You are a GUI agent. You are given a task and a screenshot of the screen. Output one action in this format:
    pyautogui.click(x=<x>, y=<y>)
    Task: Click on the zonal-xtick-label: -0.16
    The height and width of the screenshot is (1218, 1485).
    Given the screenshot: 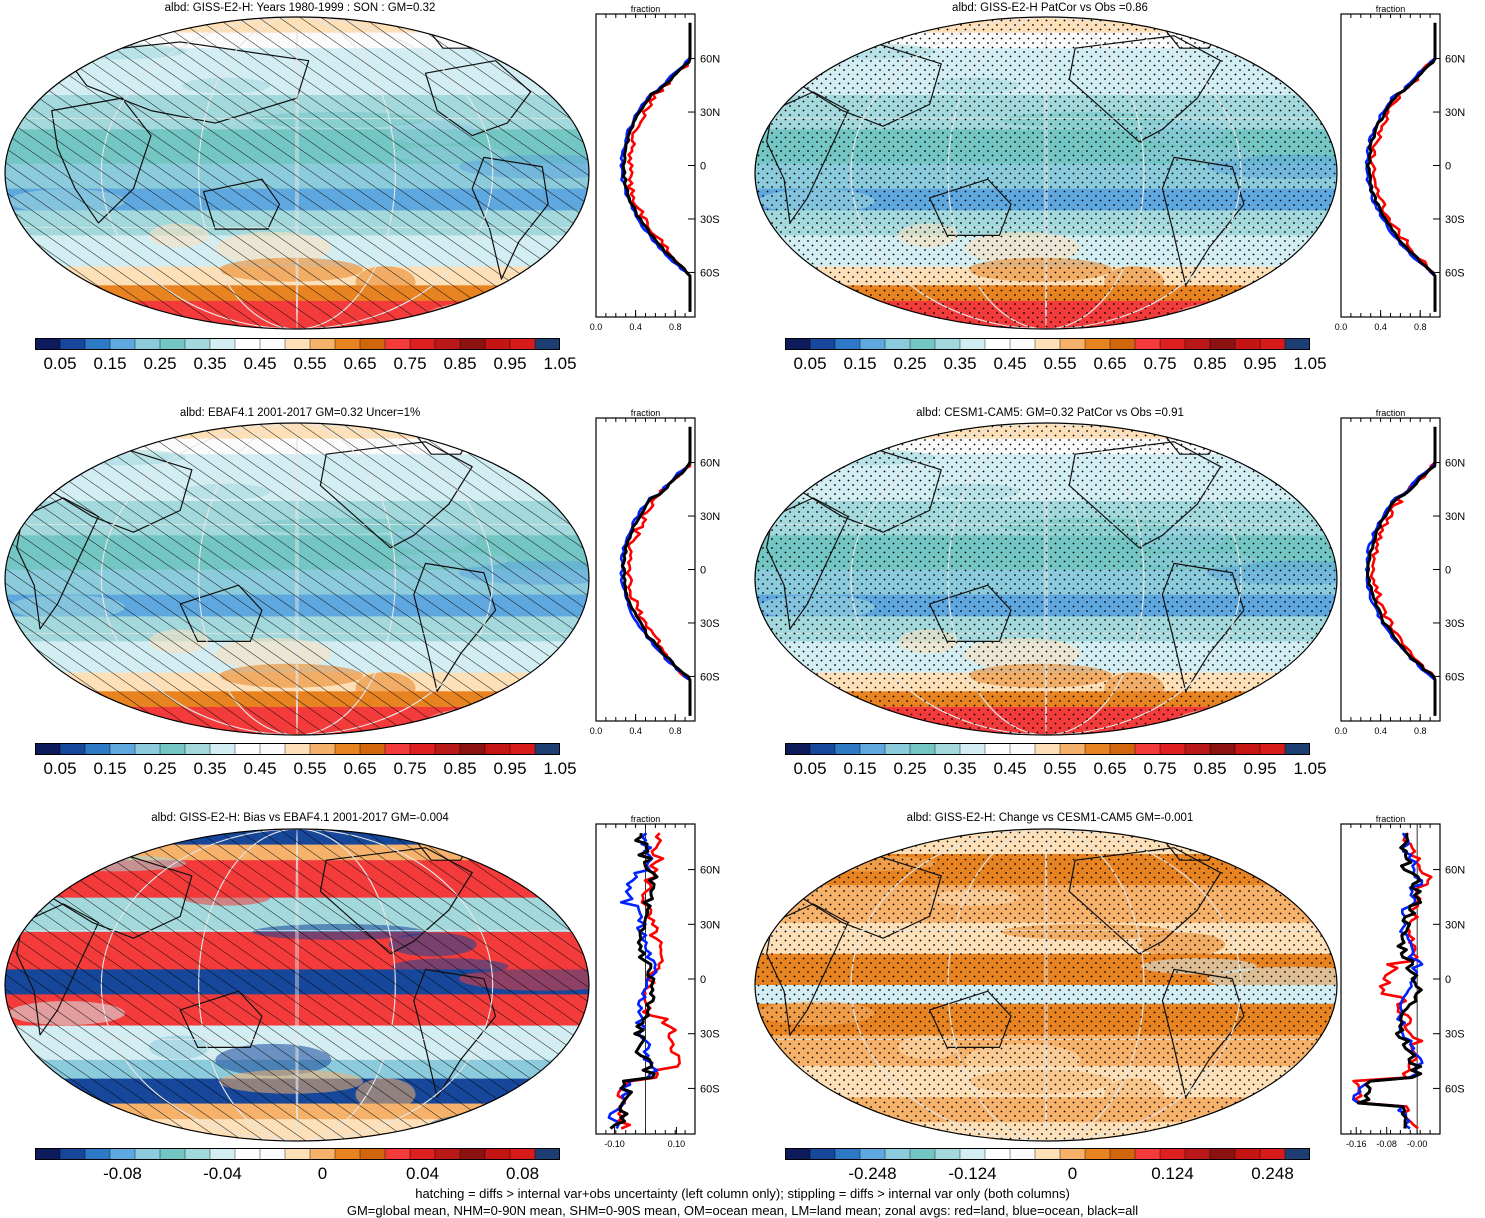 What is the action you would take?
    pyautogui.click(x=1356, y=1144)
    